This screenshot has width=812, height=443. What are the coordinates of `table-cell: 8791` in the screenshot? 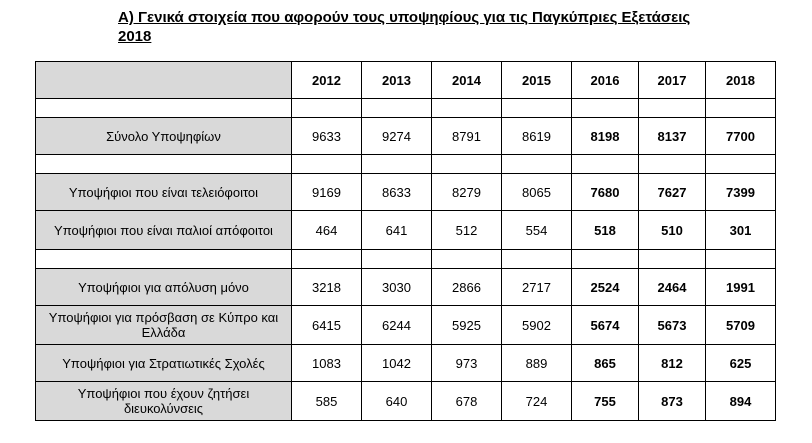 It's located at (466, 136).